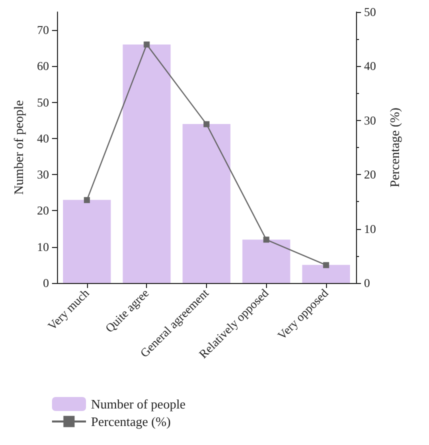 This screenshot has height=445, width=429. What do you see at coordinates (43, 66) in the screenshot?
I see `y-tick-label: 60` at bounding box center [43, 66].